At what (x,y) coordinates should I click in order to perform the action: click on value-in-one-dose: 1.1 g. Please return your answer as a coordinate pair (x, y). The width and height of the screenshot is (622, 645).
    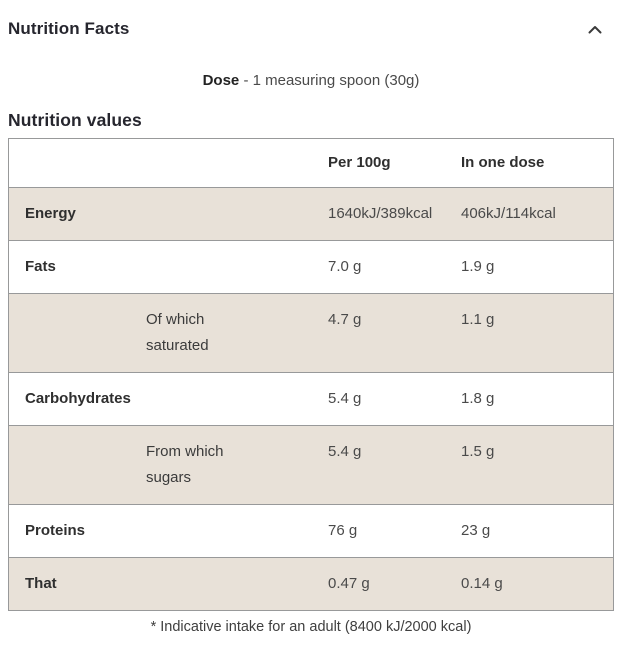
    Looking at the image, I should click on (478, 319).